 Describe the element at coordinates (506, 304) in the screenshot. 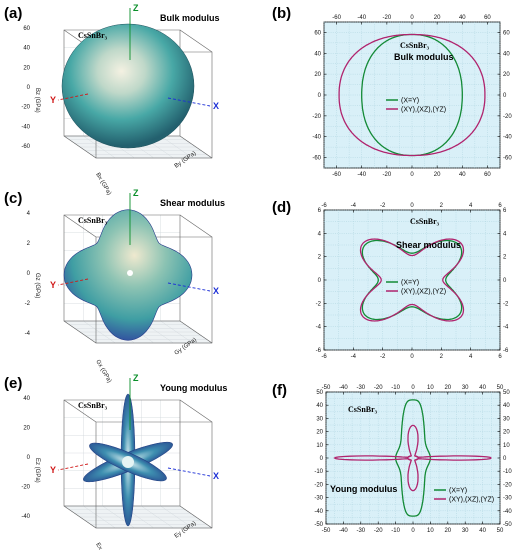

I see `y-tick-right: -2` at that location.